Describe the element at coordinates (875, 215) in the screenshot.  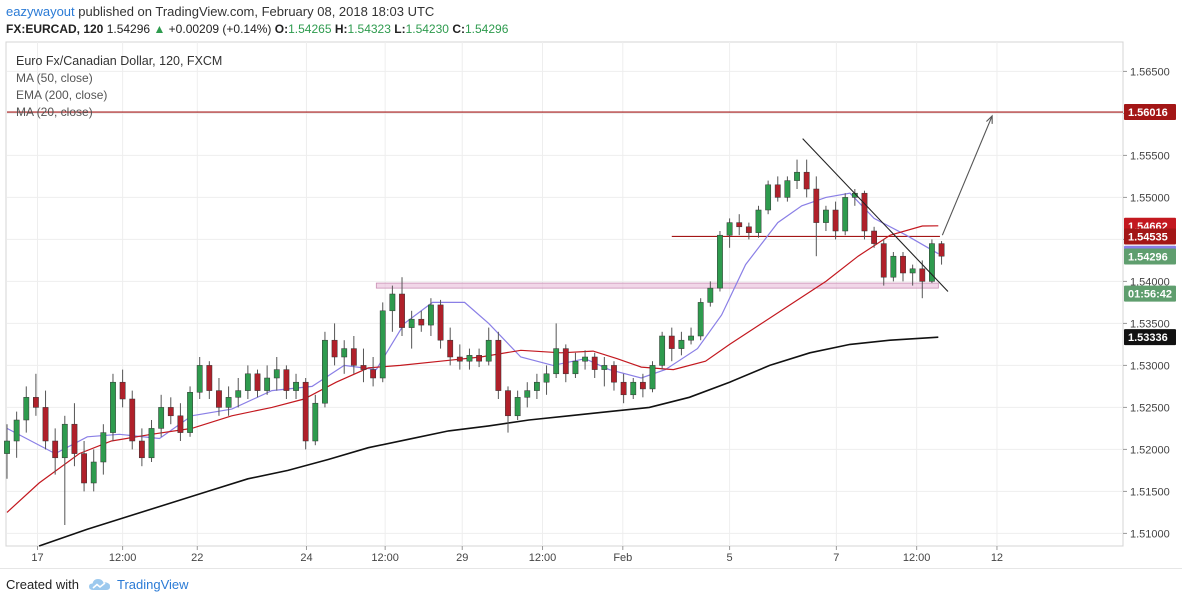
I see `descending-trendline` at that location.